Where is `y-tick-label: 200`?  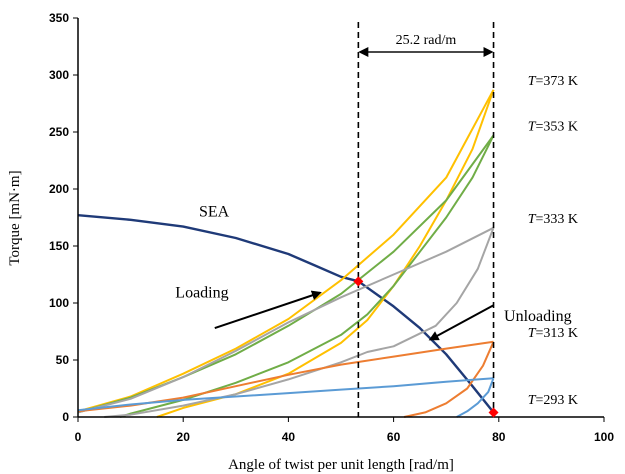 y-tick-label: 200 is located at coordinates (59, 189).